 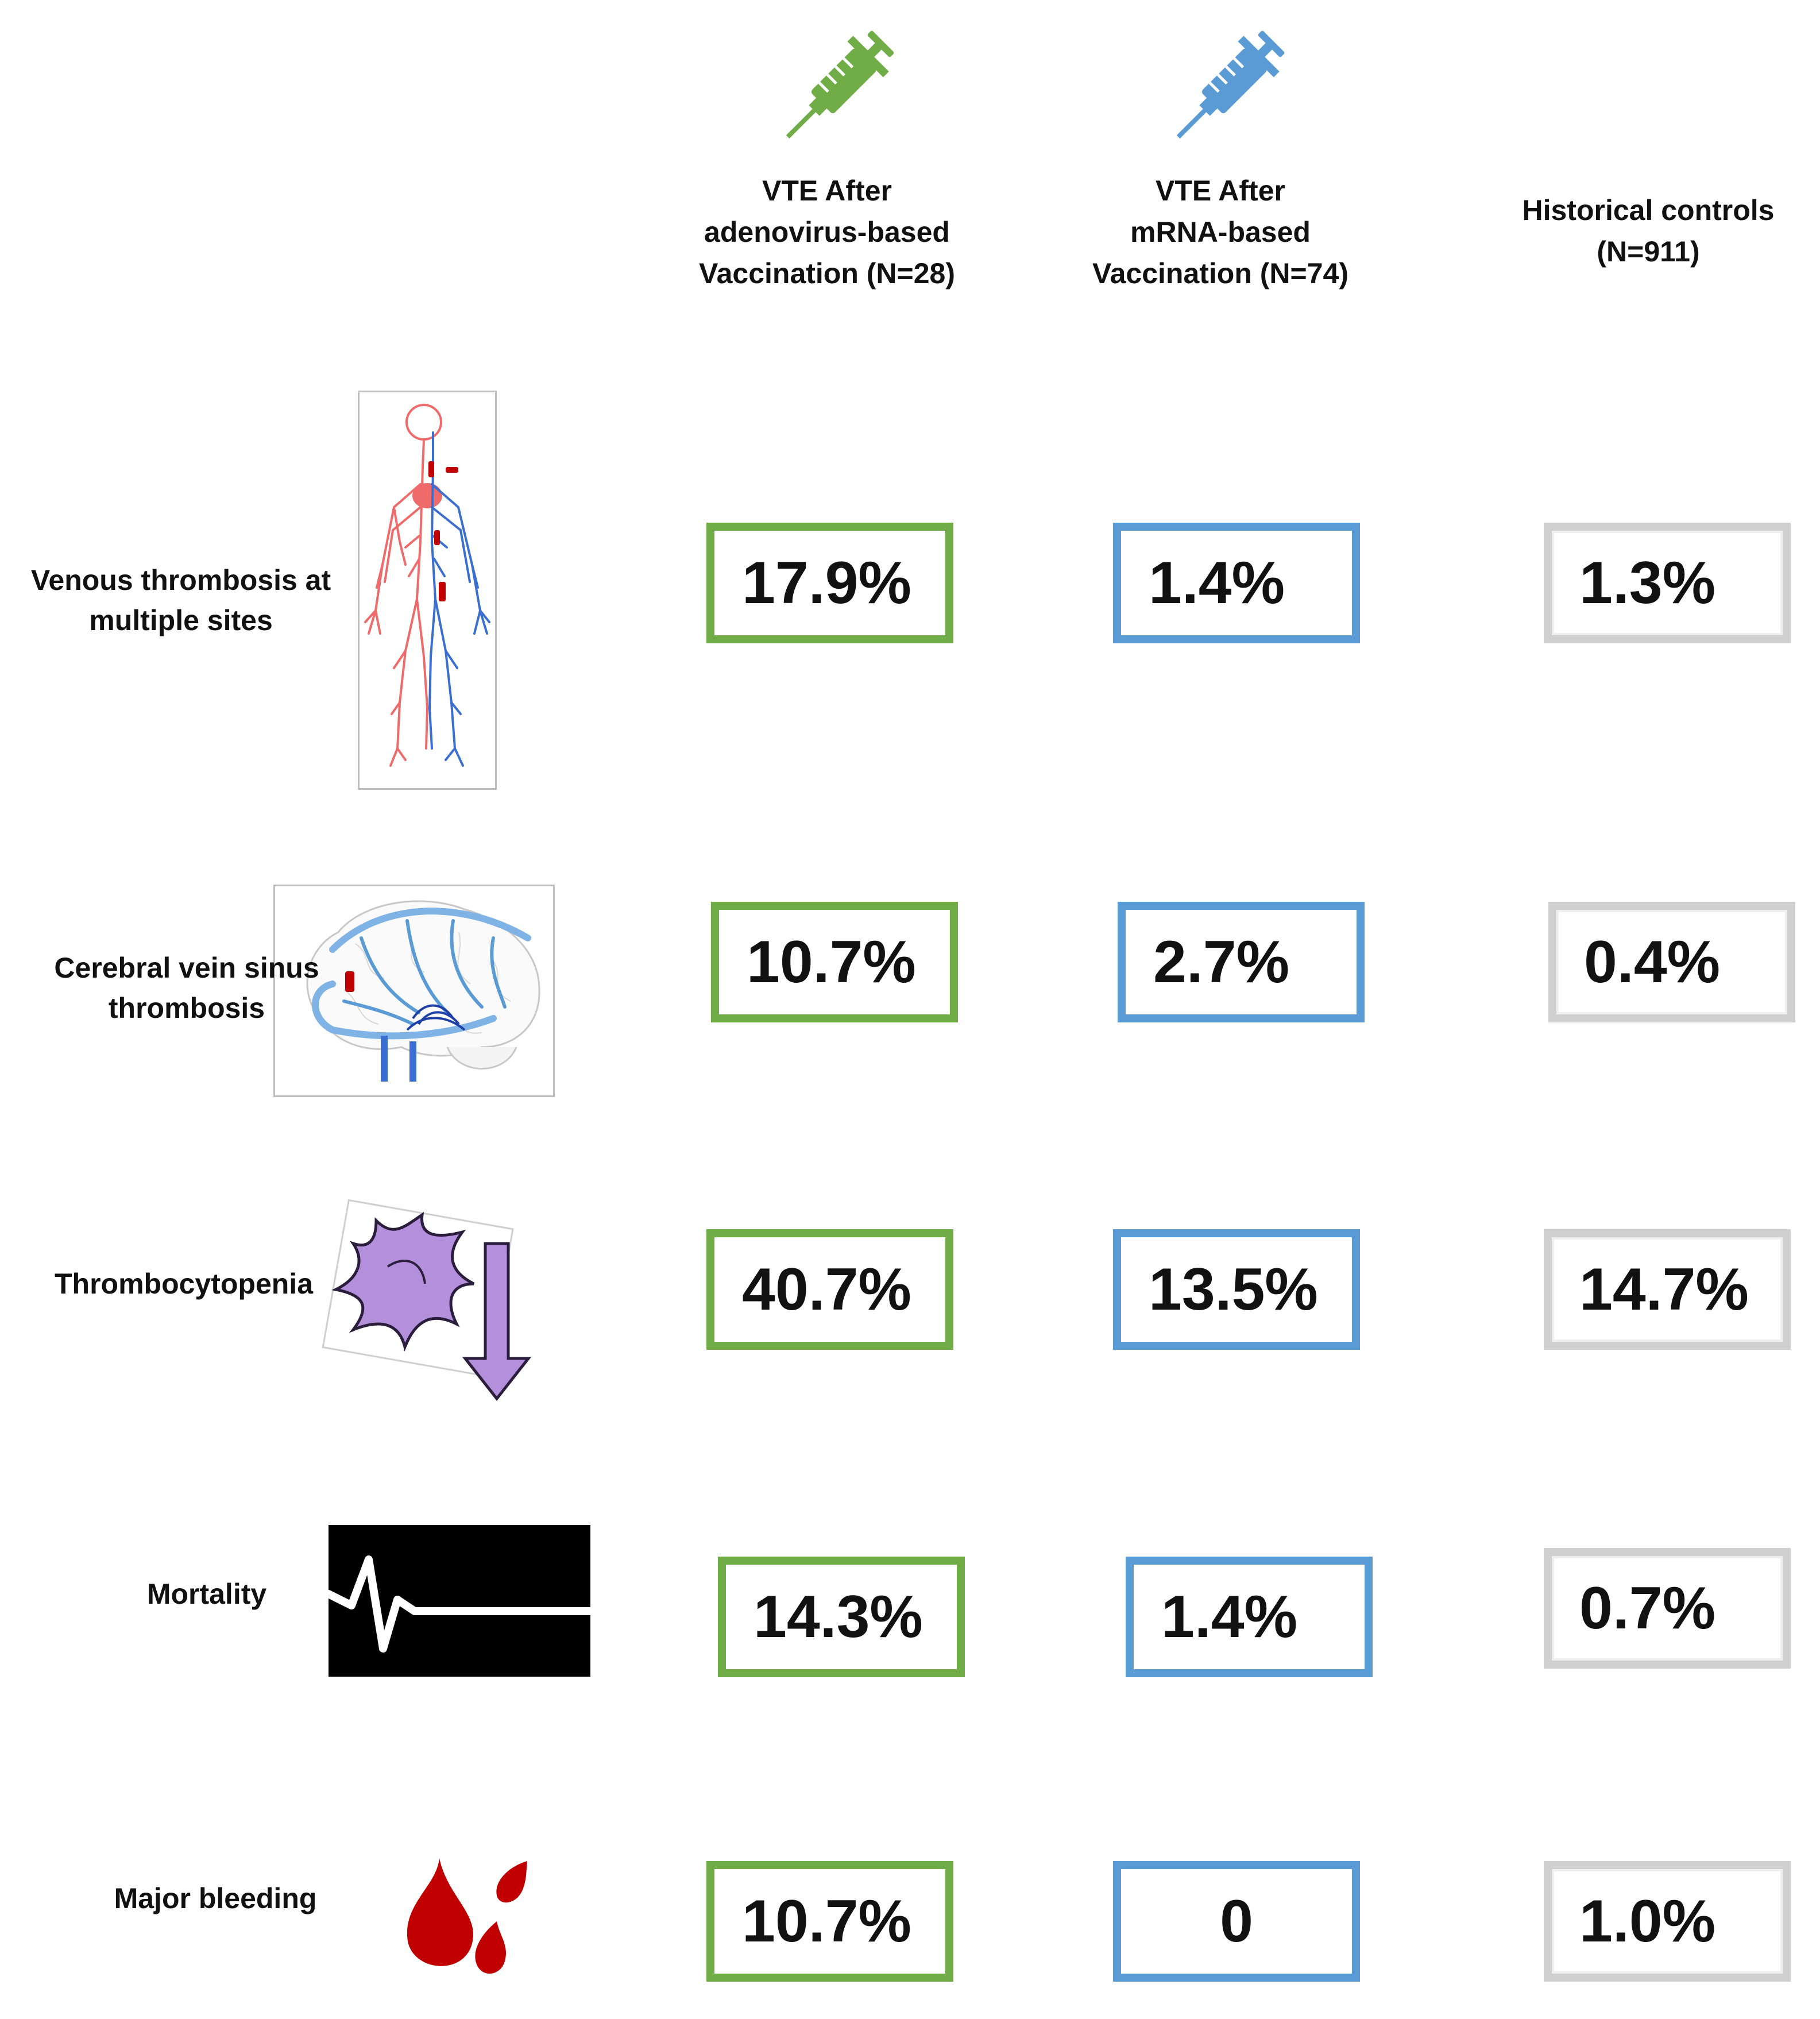 What do you see at coordinates (427, 585) in the screenshot?
I see `venous-system-drawing` at bounding box center [427, 585].